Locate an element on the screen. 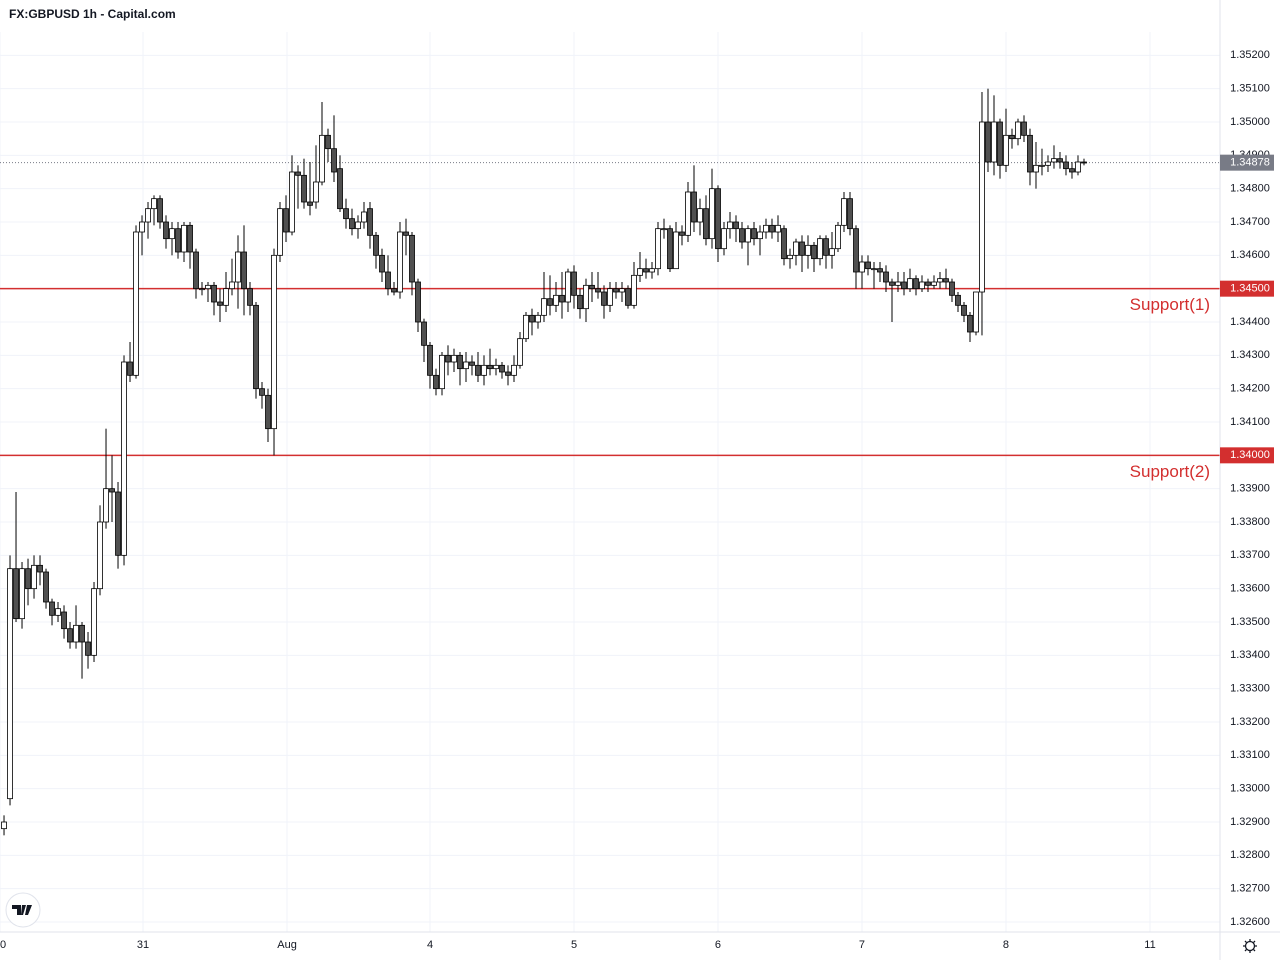  y-tick-label: 1.35200 is located at coordinates (1250, 55).